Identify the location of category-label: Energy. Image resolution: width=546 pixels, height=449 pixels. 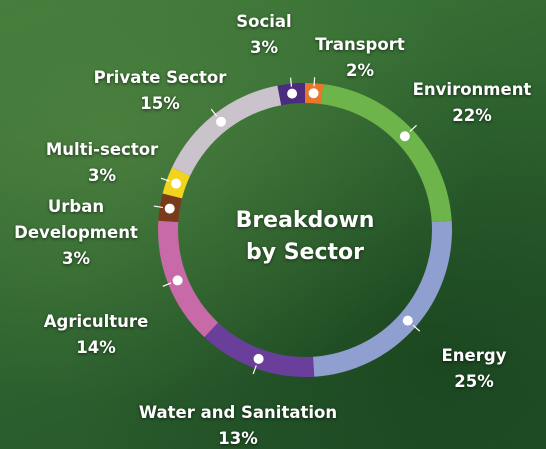
(474, 355).